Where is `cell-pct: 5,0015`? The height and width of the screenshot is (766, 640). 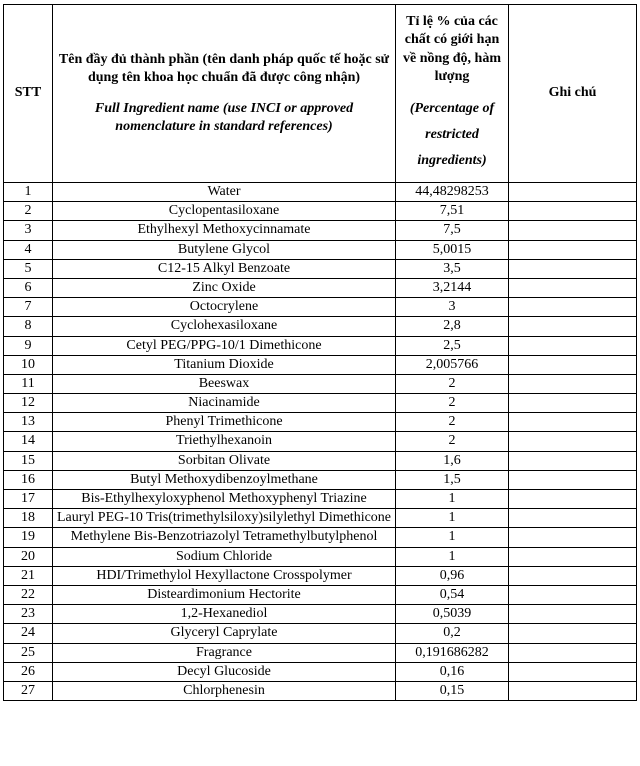 cell-pct: 5,0015 is located at coordinates (452, 249).